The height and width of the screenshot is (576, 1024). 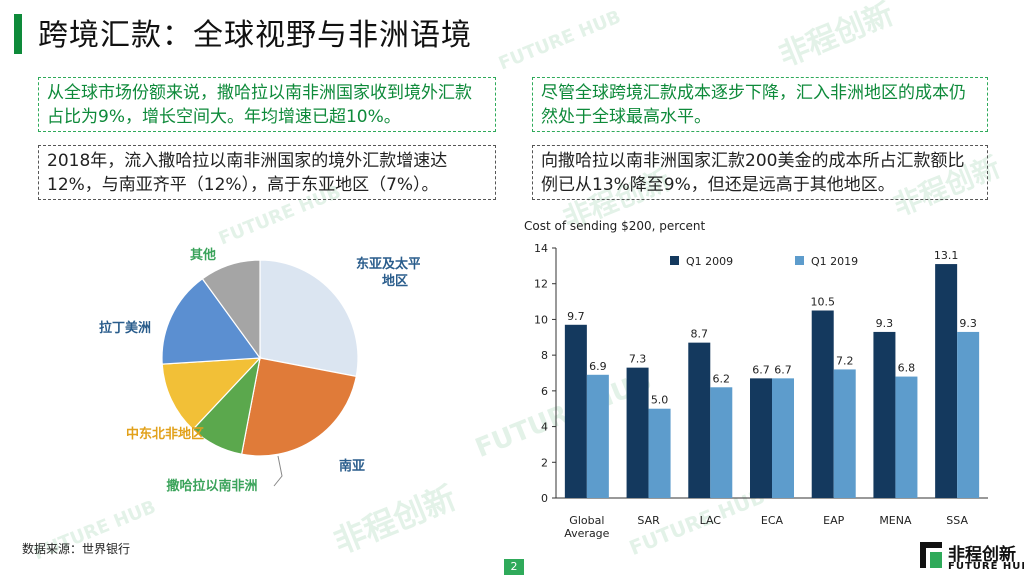 What do you see at coordinates (836, 37) in the screenshot?
I see `watermark: 非程创新` at bounding box center [836, 37].